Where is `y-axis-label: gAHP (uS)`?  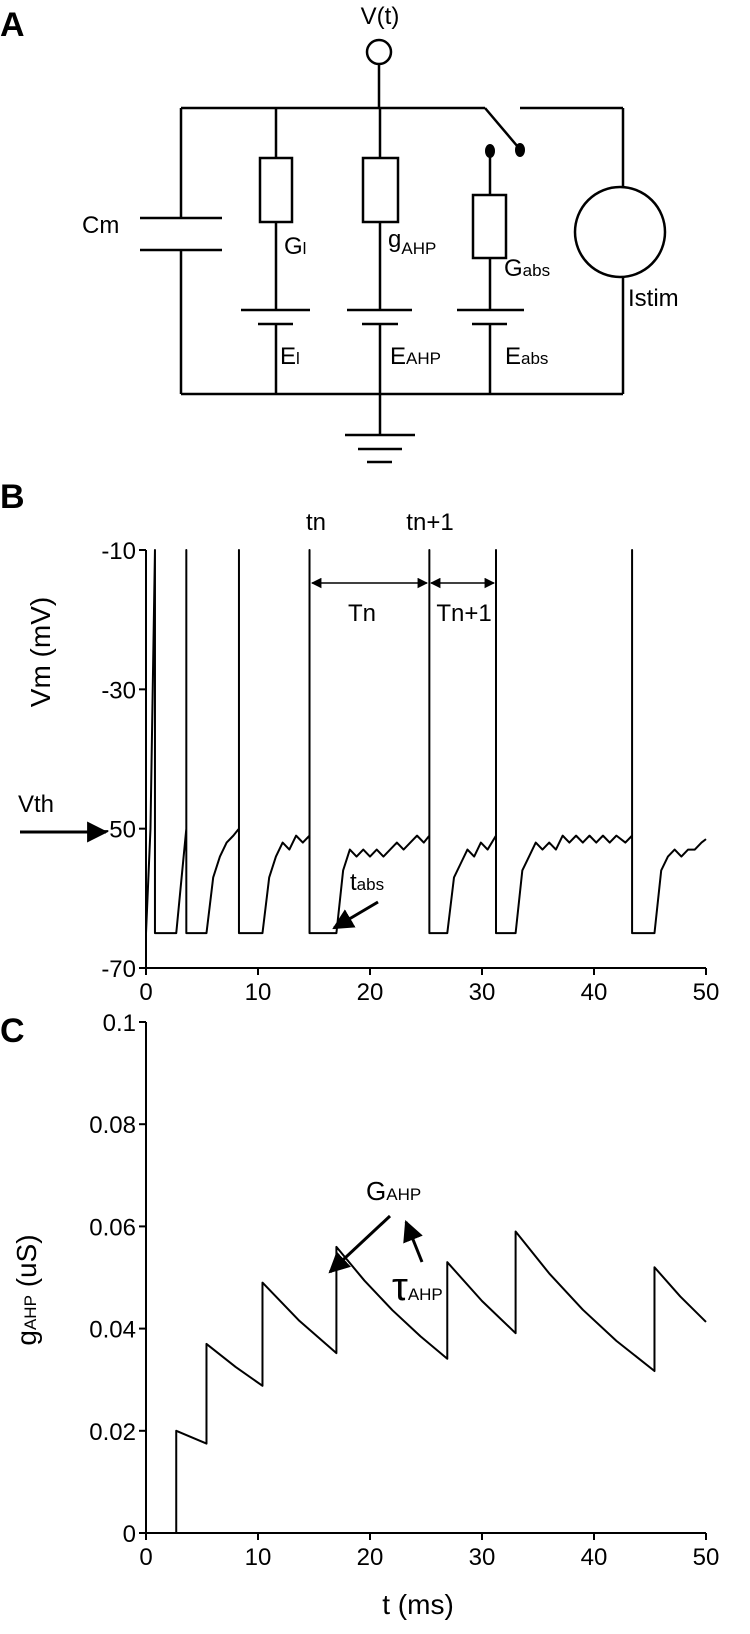
y-axis-label: gAHP (uS) is located at coordinates (26, 1289).